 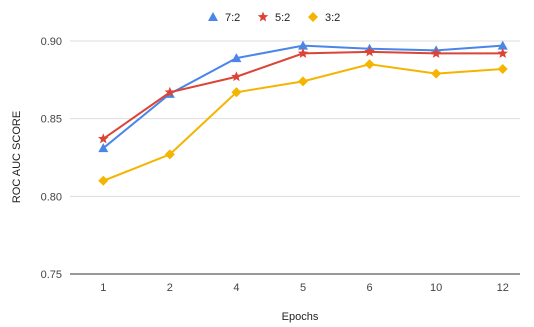 I want to click on y-tick-label: 0.90, so click(x=51, y=42).